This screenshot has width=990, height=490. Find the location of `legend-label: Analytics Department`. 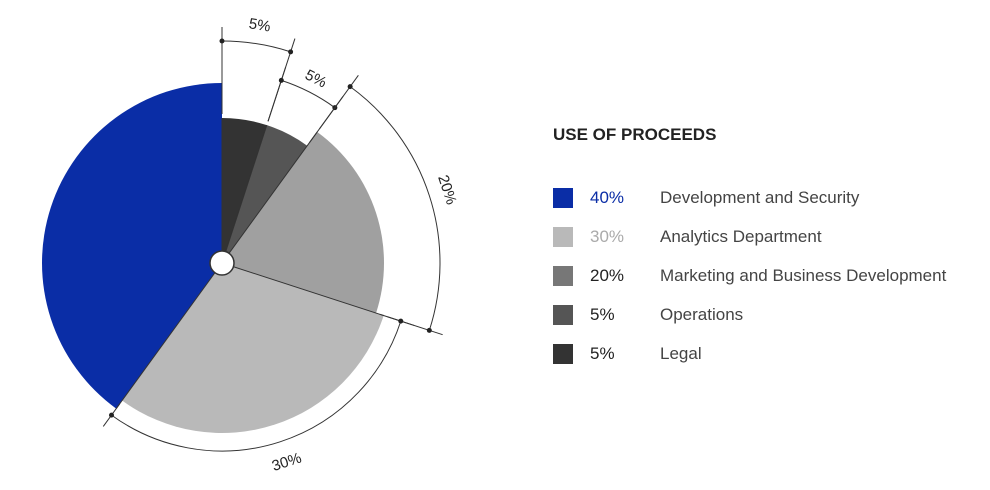

legend-label: Analytics Department is located at coordinates (741, 236).